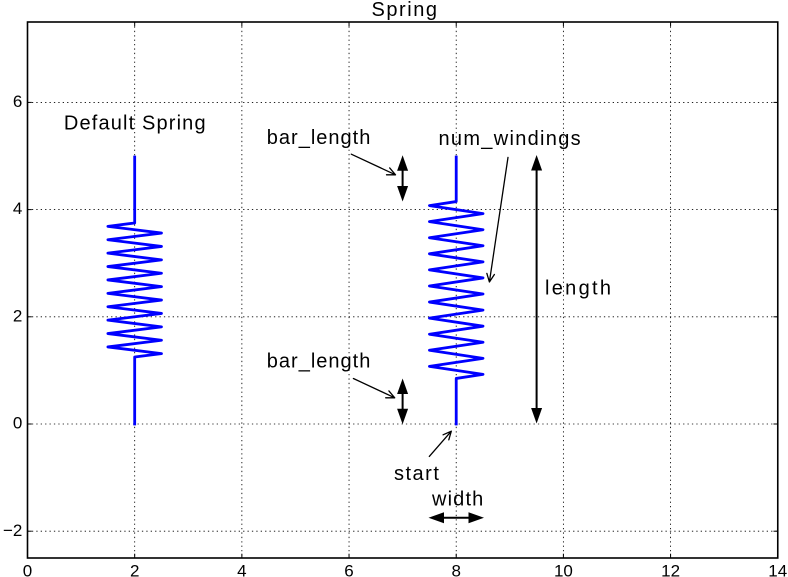 The image size is (788, 577). What do you see at coordinates (417, 474) in the screenshot?
I see `svg-text: start` at bounding box center [417, 474].